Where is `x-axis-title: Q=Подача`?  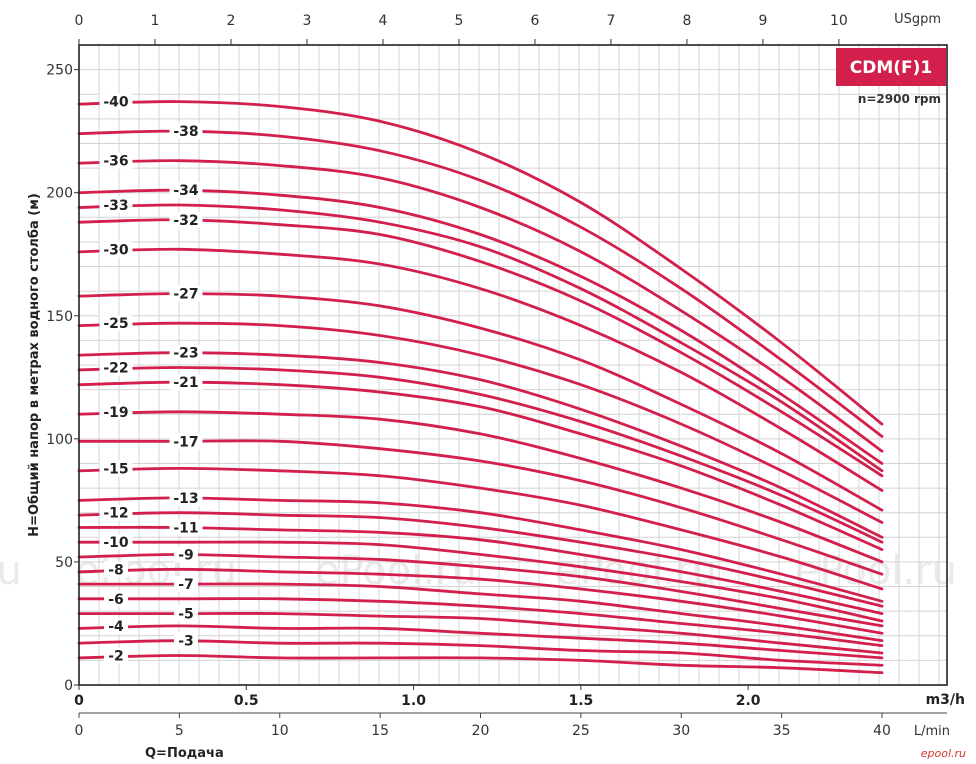
x-axis-title: Q=Подача is located at coordinates (184, 753).